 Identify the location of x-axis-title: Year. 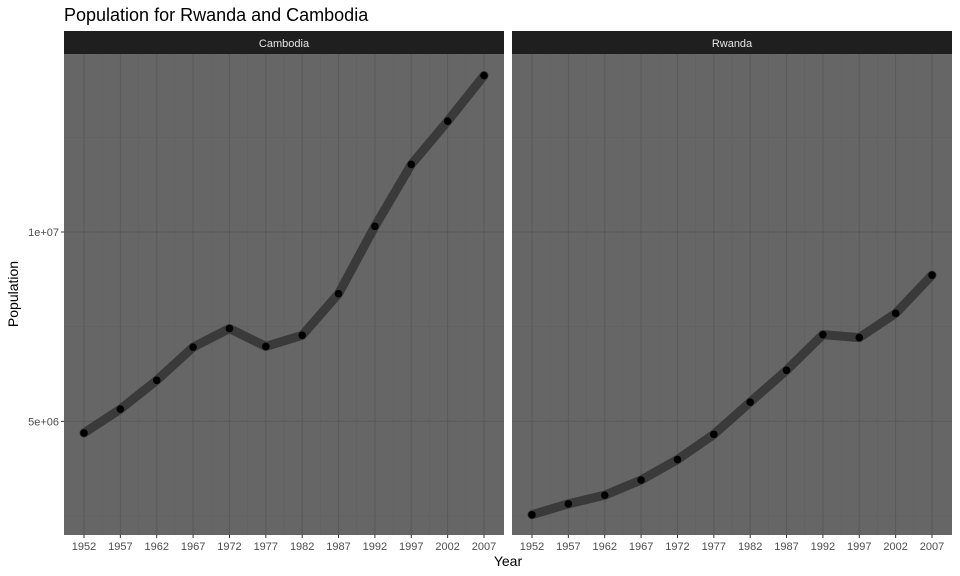
(508, 561).